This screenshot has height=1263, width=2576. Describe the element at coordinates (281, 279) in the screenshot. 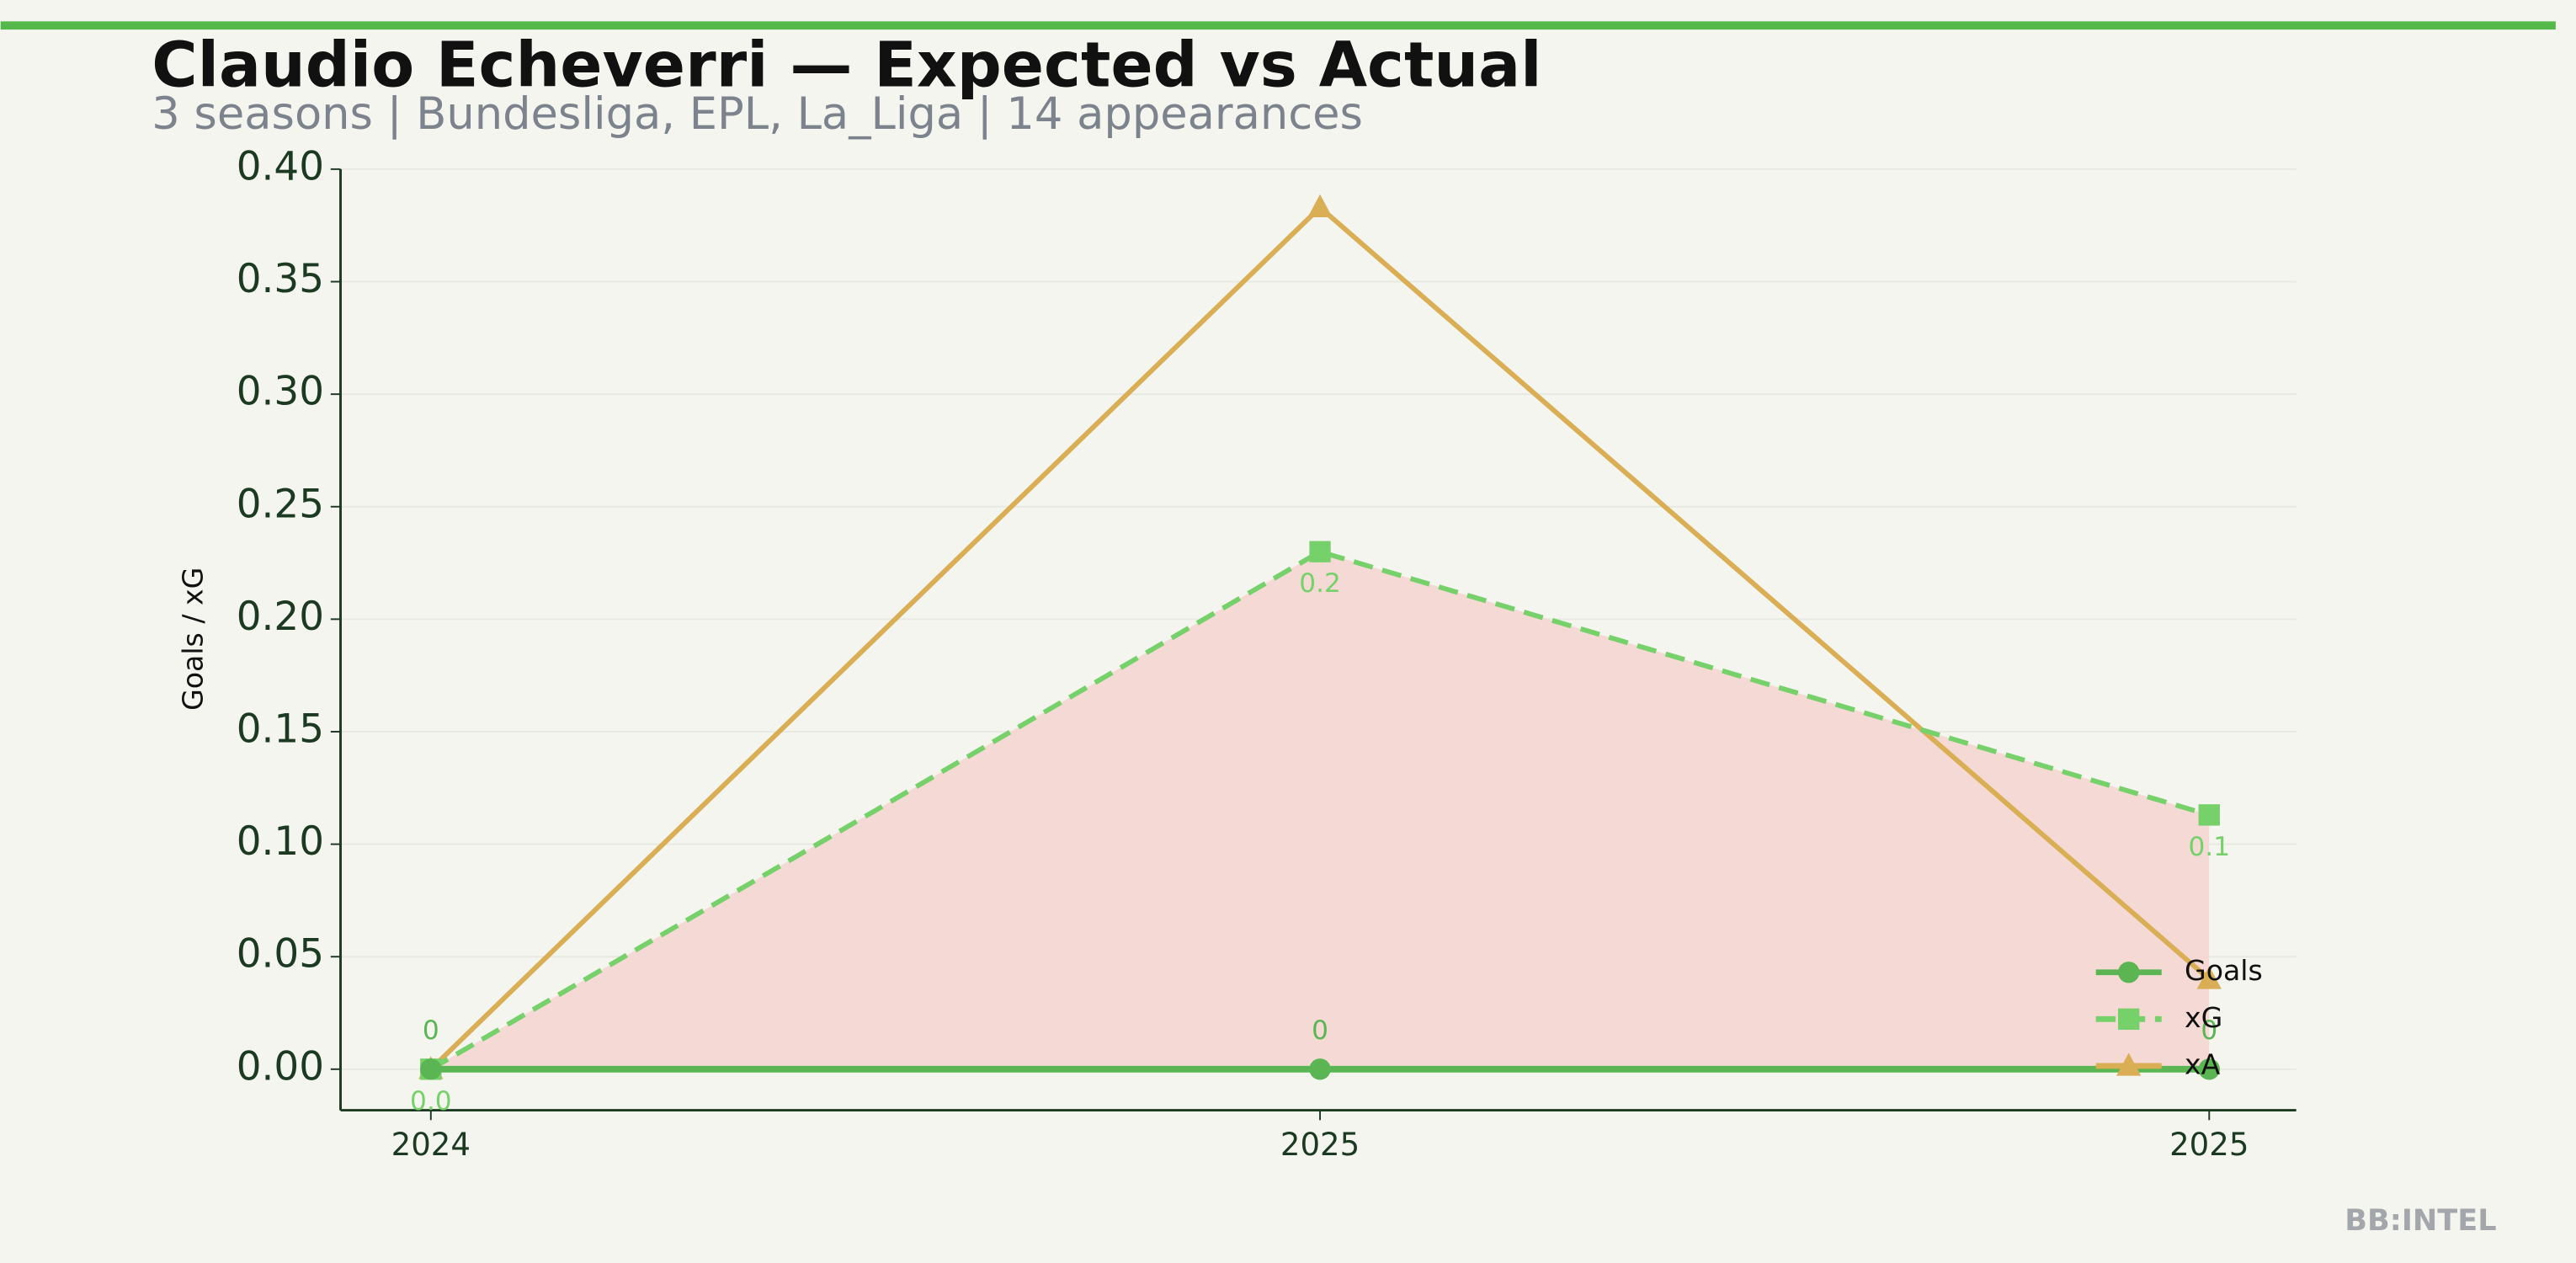

I see `y-tick-label: 0.35` at that location.